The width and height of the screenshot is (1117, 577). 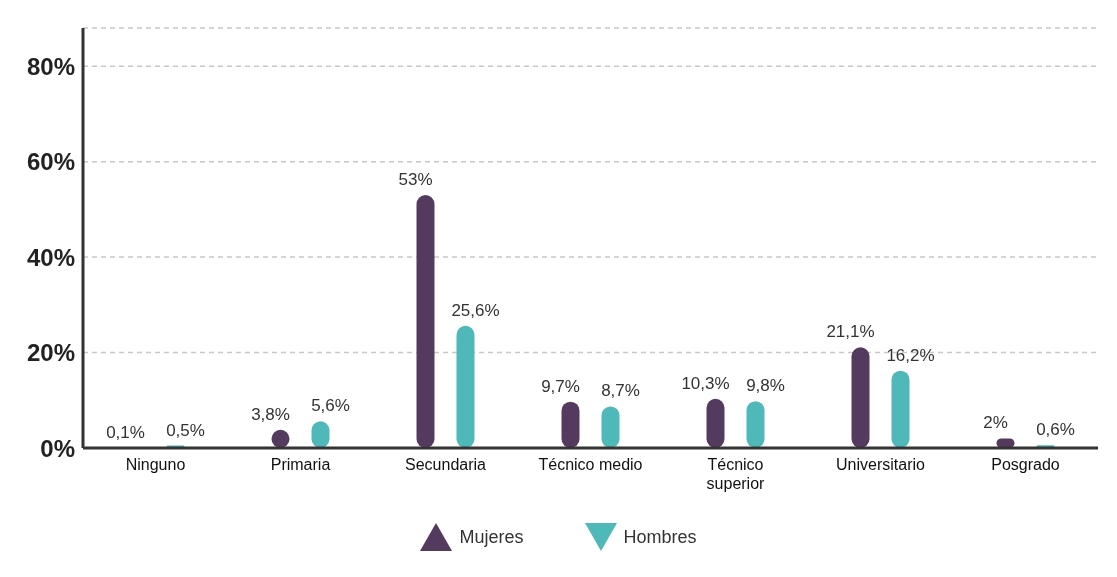 I want to click on data-label: 16,2%, so click(x=910, y=355).